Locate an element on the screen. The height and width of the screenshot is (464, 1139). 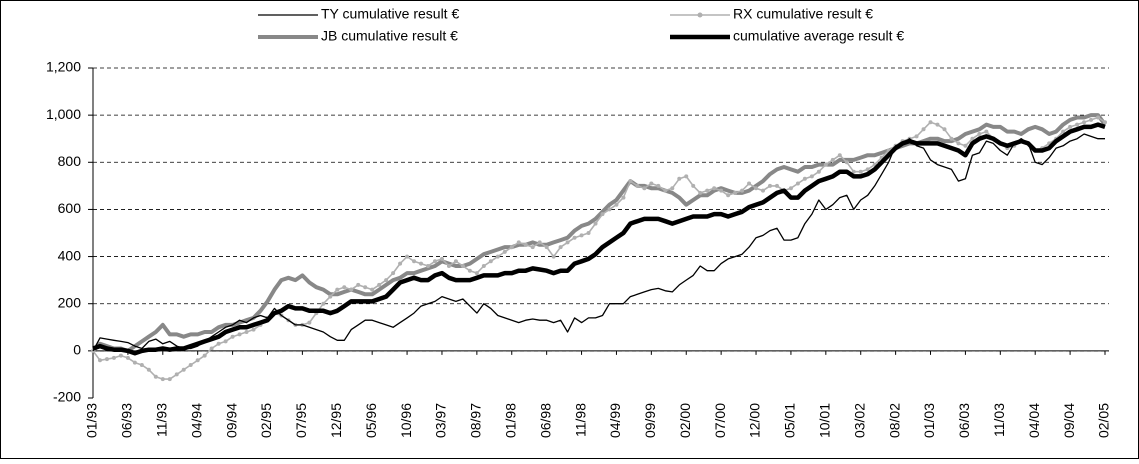
x-tick-label: 04/99 is located at coordinates (615, 420).